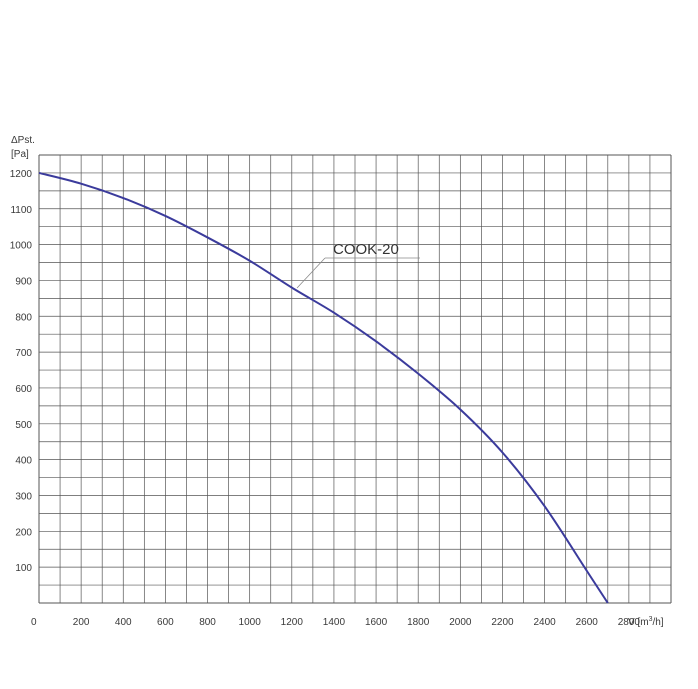  What do you see at coordinates (23, 425) in the screenshot?
I see `y-tick-label: 500` at bounding box center [23, 425].